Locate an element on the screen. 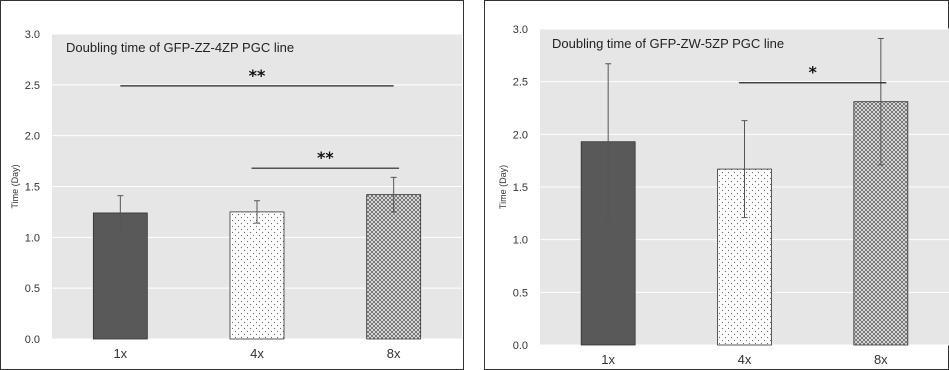 The width and height of the screenshot is (949, 370). significance-label: * is located at coordinates (812, 72).